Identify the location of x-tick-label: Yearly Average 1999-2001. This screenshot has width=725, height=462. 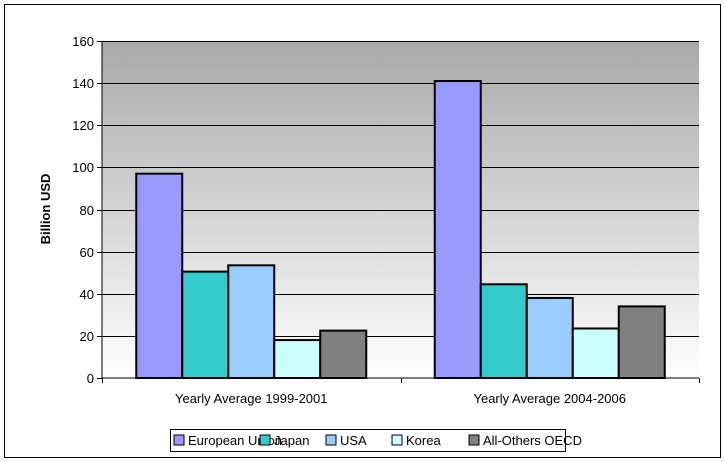
(251, 398).